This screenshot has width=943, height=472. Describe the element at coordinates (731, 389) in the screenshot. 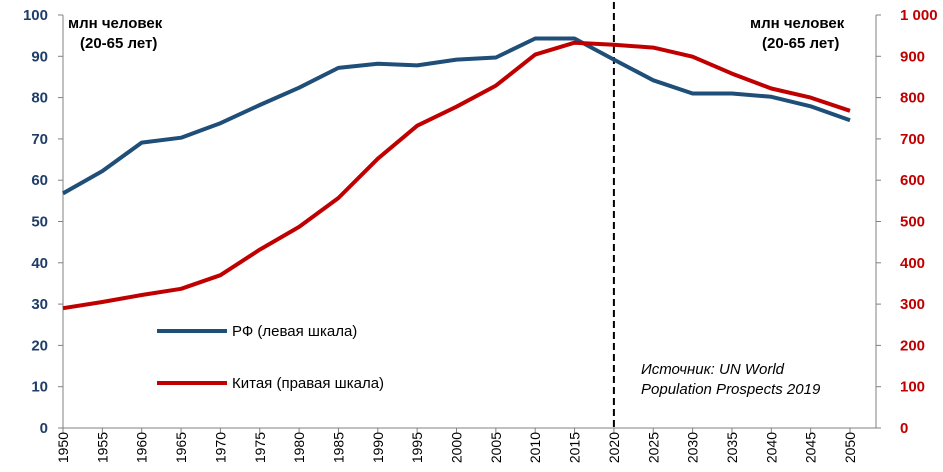

I see `source-annotation-line-2: Population Prospects 2019` at that location.